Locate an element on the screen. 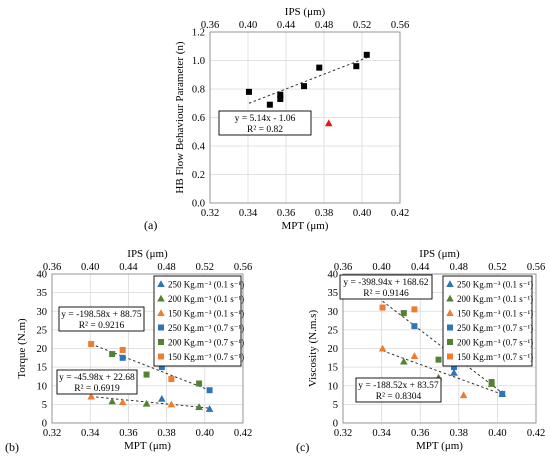 The width and height of the screenshot is (550, 461). y-tick-label: 20 is located at coordinates (333, 349).